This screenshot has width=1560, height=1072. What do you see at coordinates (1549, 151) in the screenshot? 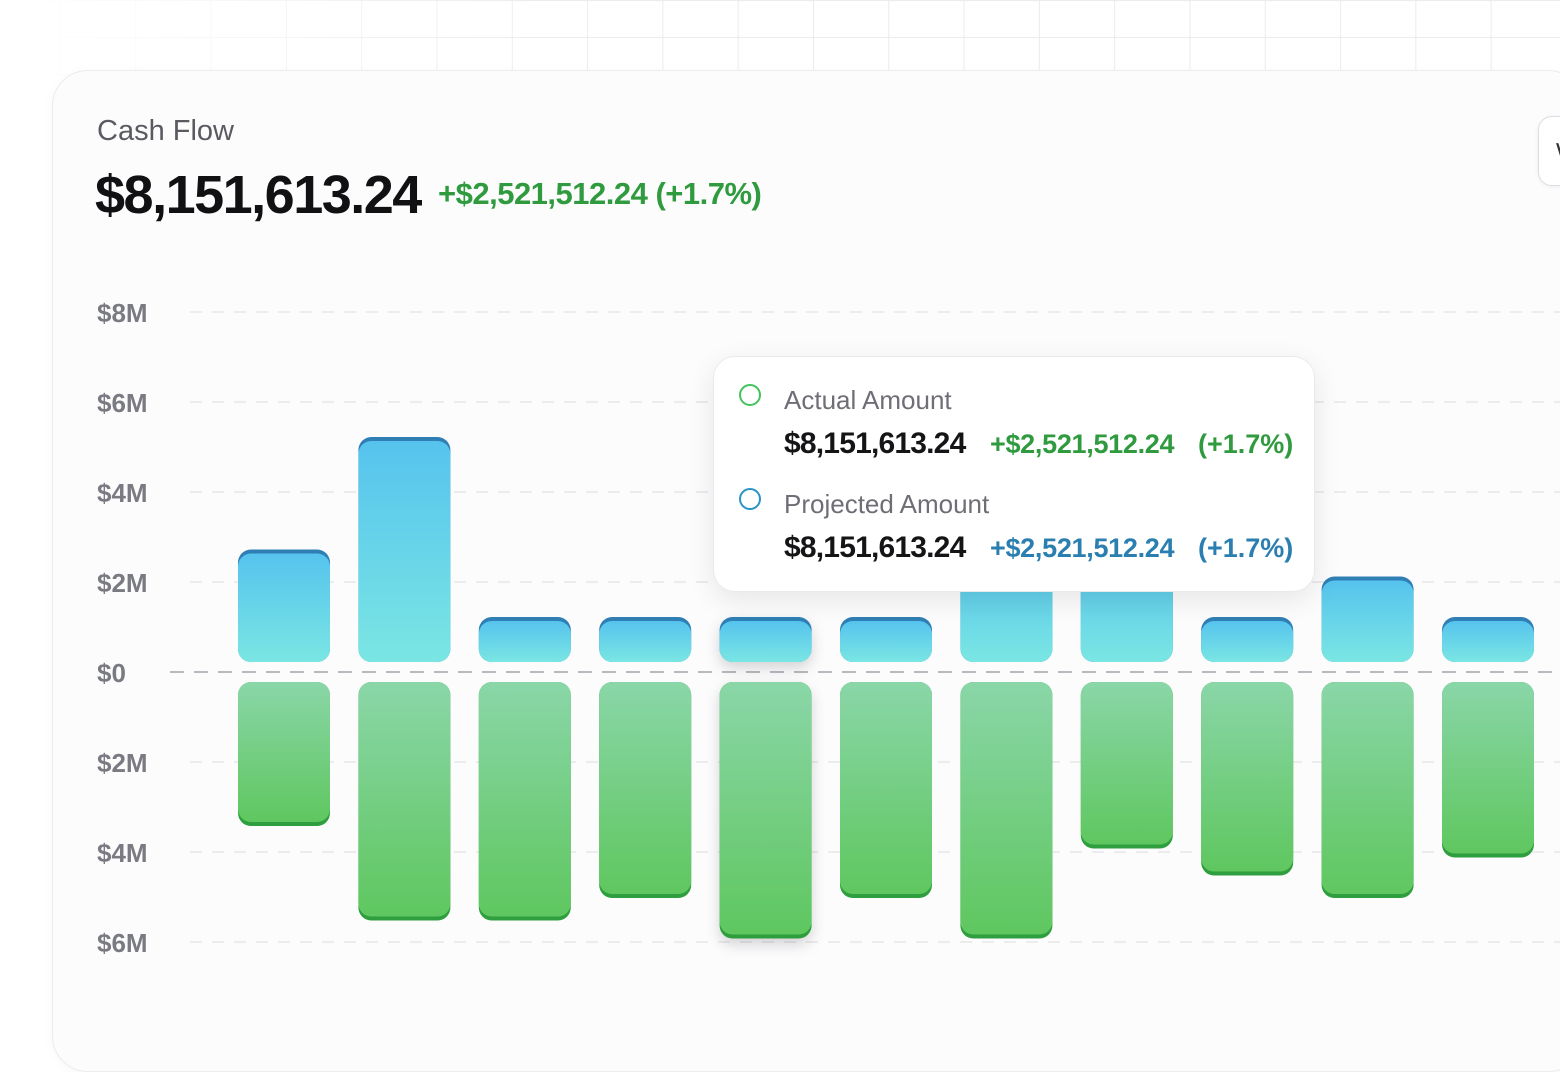
I see `period-dropdown-button: ∨` at bounding box center [1549, 151].